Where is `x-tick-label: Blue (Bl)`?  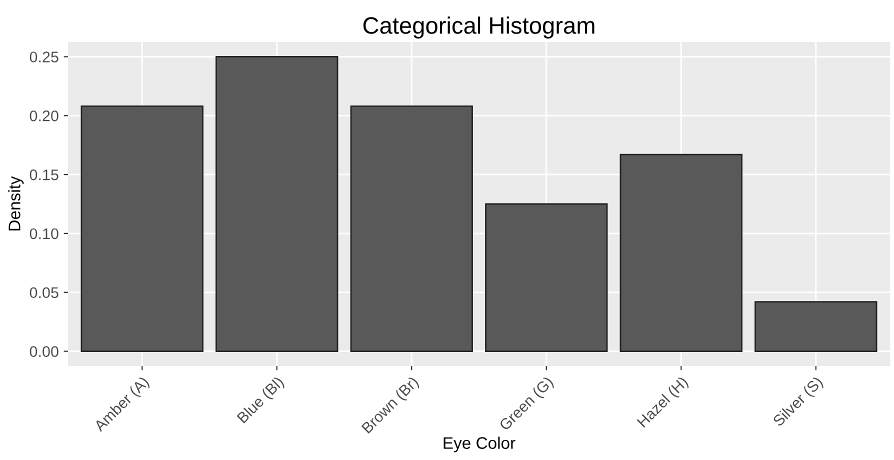 x-tick-label: Blue (Bl) is located at coordinates (261, 401).